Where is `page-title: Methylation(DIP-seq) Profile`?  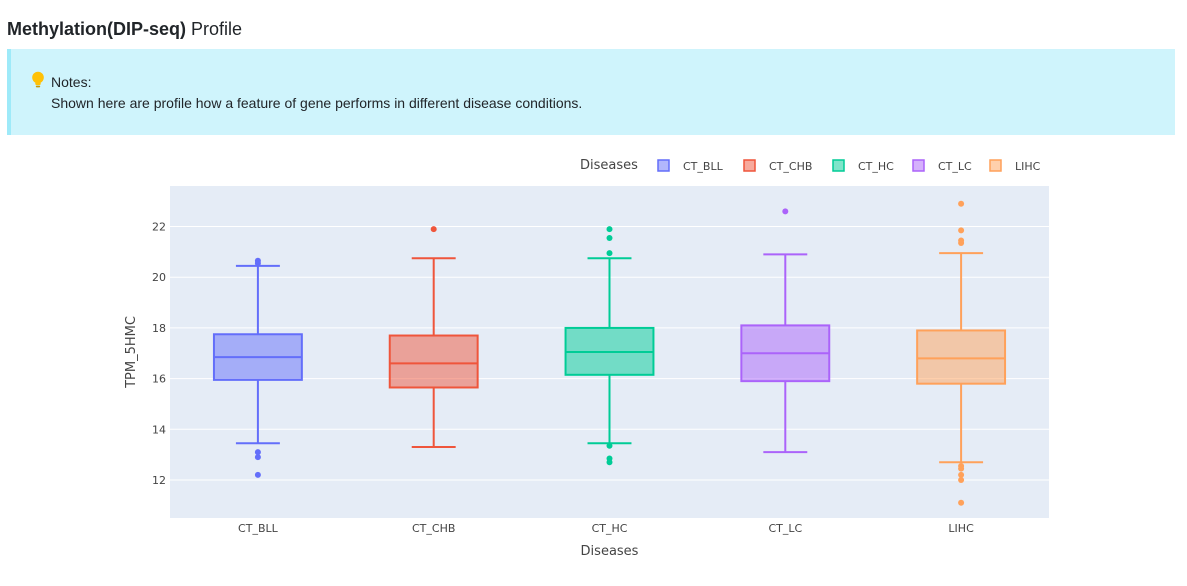 page-title: Methylation(DIP-seq) Profile is located at coordinates (124, 29).